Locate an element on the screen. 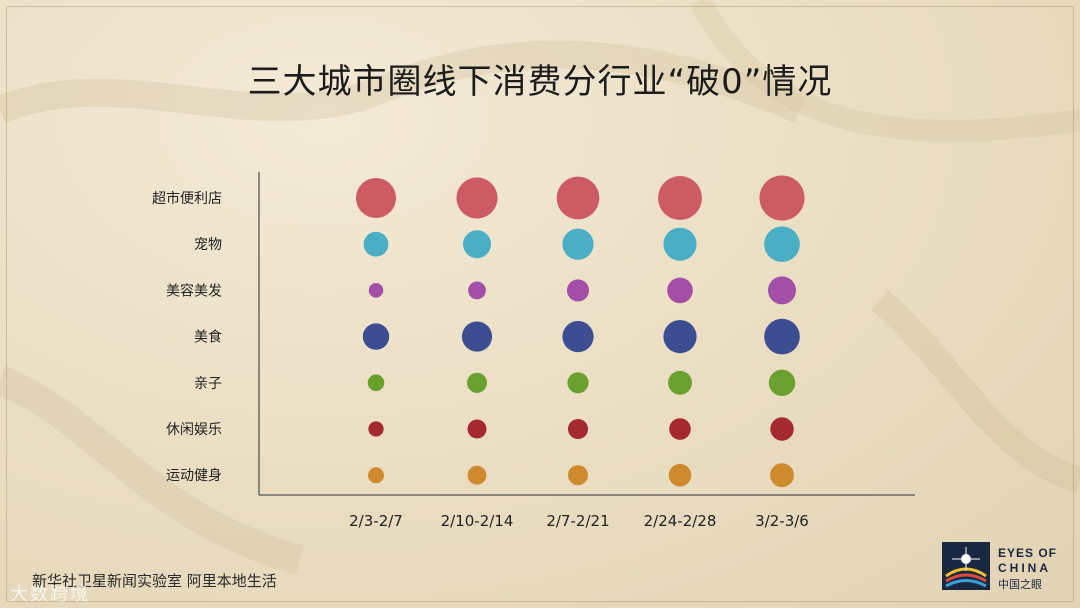 The height and width of the screenshot is (608, 1080). bubble-宠物-3 is located at coordinates (680, 244).